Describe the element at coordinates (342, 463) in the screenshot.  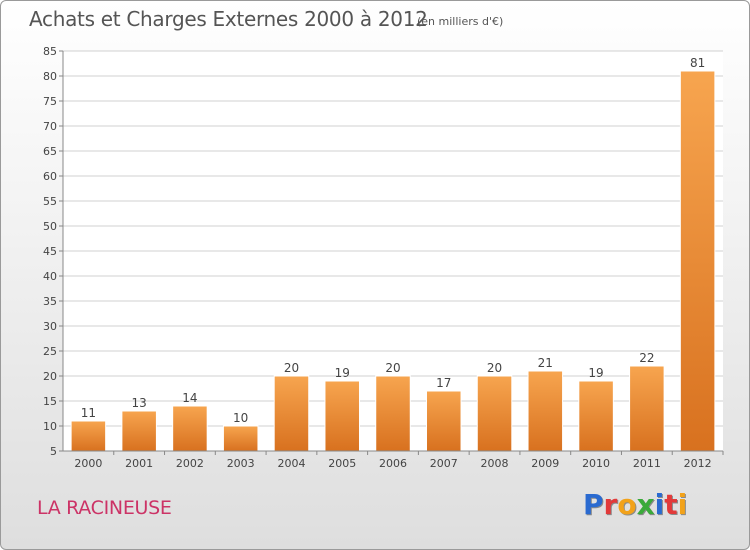
I see `x-tick-label-2005: 2005` at that location.